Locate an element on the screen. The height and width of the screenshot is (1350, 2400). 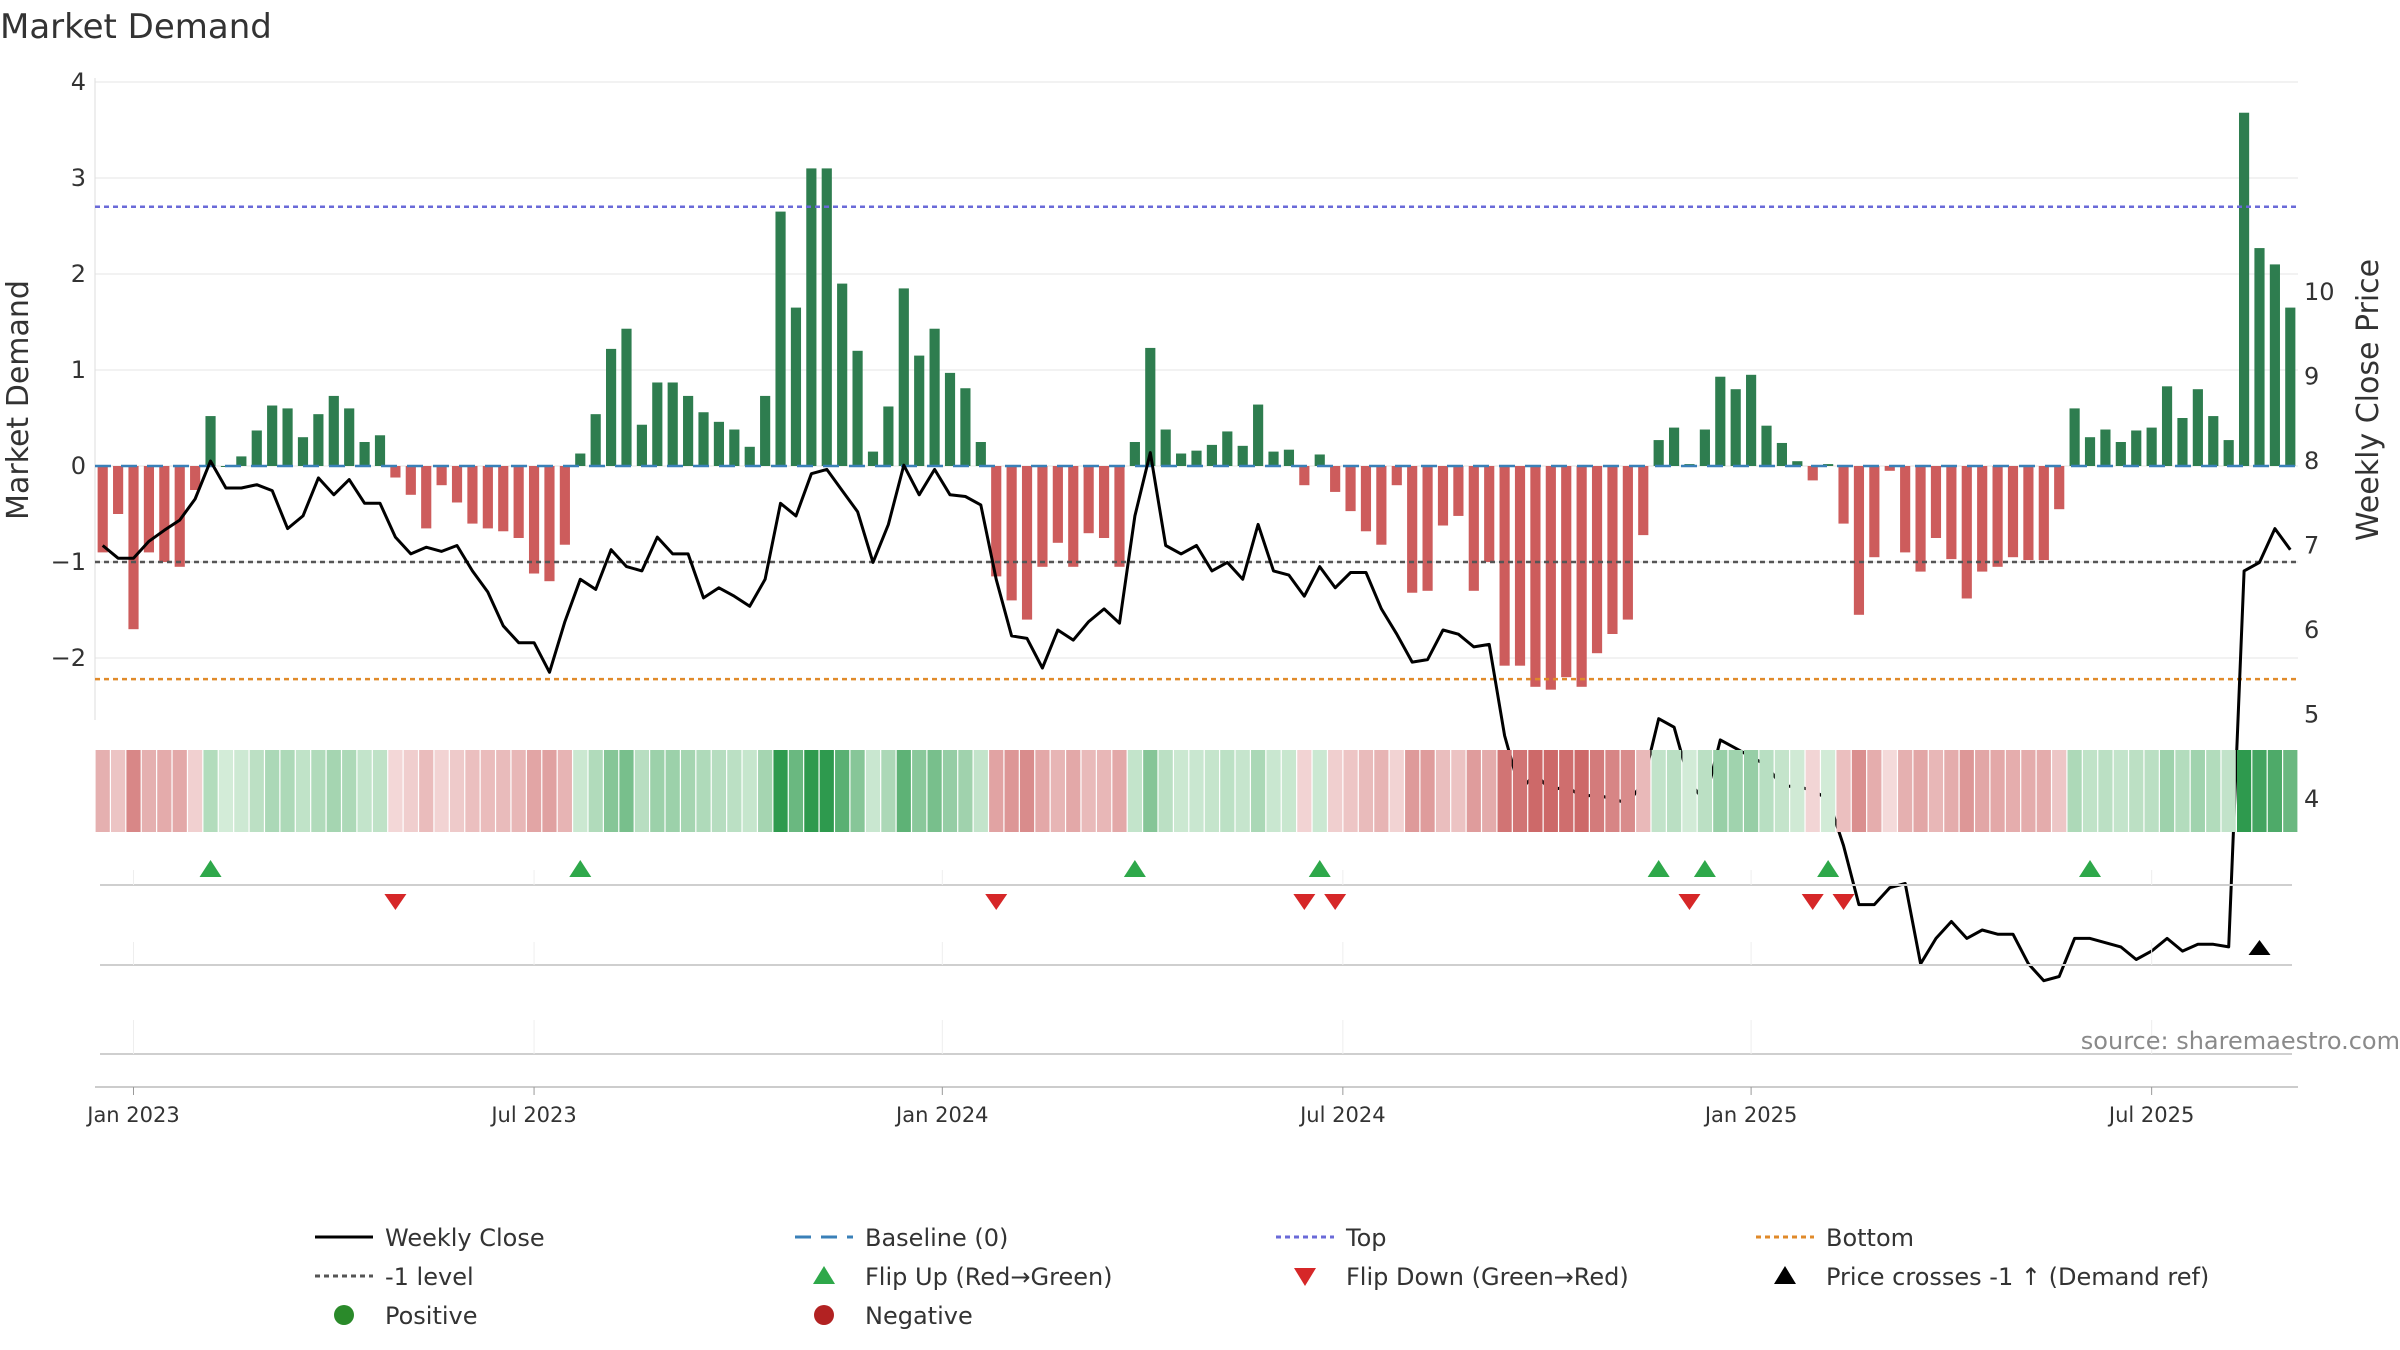
legend-label: Negative is located at coordinates (919, 1316).